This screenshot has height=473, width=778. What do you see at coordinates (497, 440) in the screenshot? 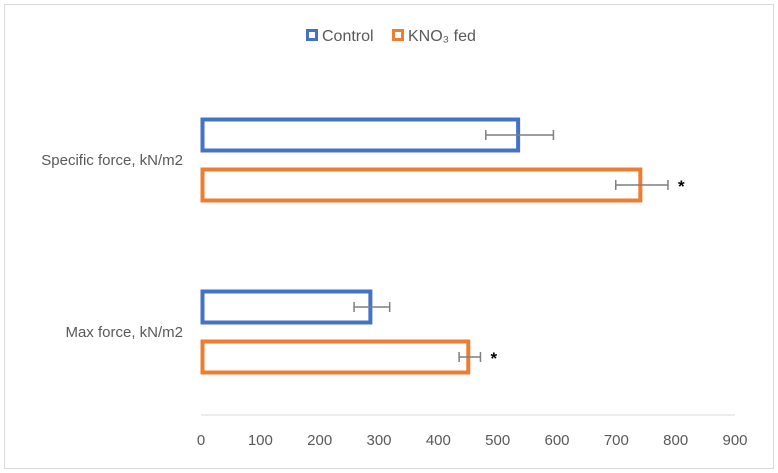
I see `x-tick-label: 500` at bounding box center [497, 440].